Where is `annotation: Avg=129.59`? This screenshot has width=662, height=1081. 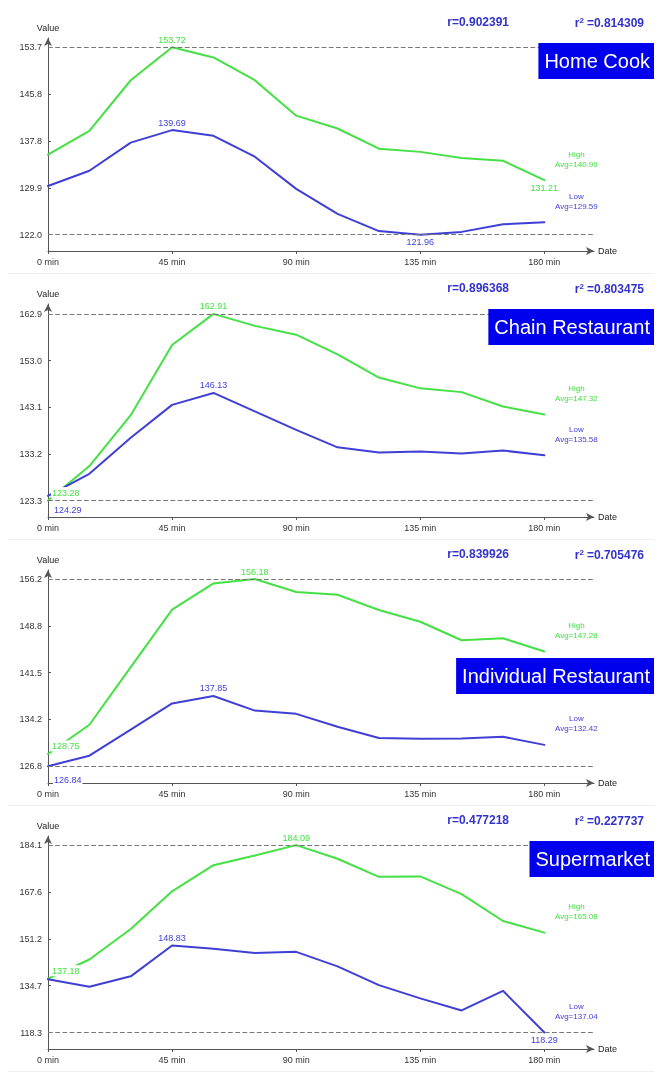 annotation: Avg=129.59 is located at coordinates (576, 206).